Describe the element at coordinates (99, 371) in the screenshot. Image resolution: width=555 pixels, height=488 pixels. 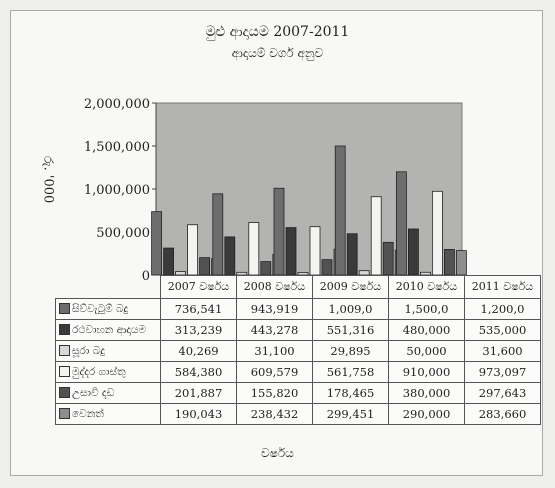
I see `series-name: මුද්දර ගාස්තු` at that location.